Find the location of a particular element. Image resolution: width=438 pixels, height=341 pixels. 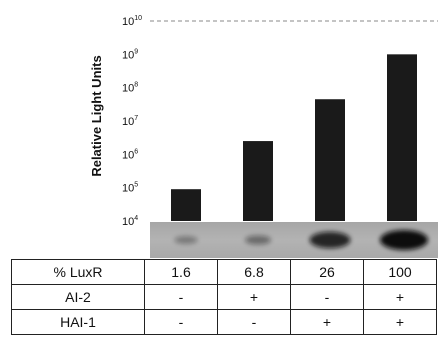

row-header-ai2: AI-2 is located at coordinates (78, 297).